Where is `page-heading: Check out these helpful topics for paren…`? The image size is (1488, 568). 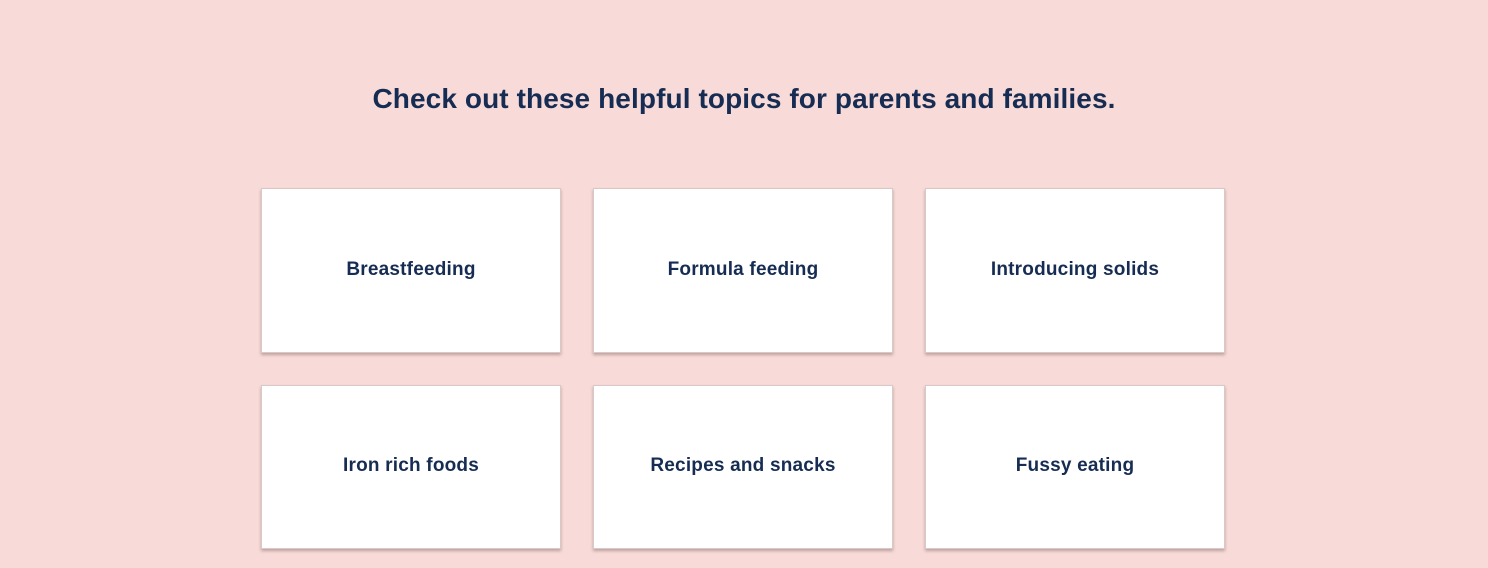 page-heading: Check out these helpful topics for paren… is located at coordinates (744, 98).